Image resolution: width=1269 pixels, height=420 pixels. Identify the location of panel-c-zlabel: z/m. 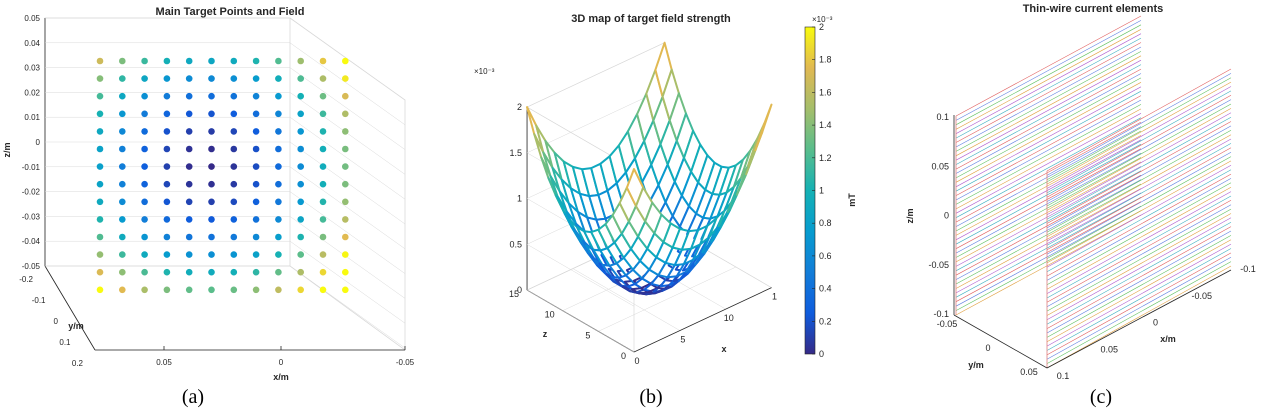
(910, 215).